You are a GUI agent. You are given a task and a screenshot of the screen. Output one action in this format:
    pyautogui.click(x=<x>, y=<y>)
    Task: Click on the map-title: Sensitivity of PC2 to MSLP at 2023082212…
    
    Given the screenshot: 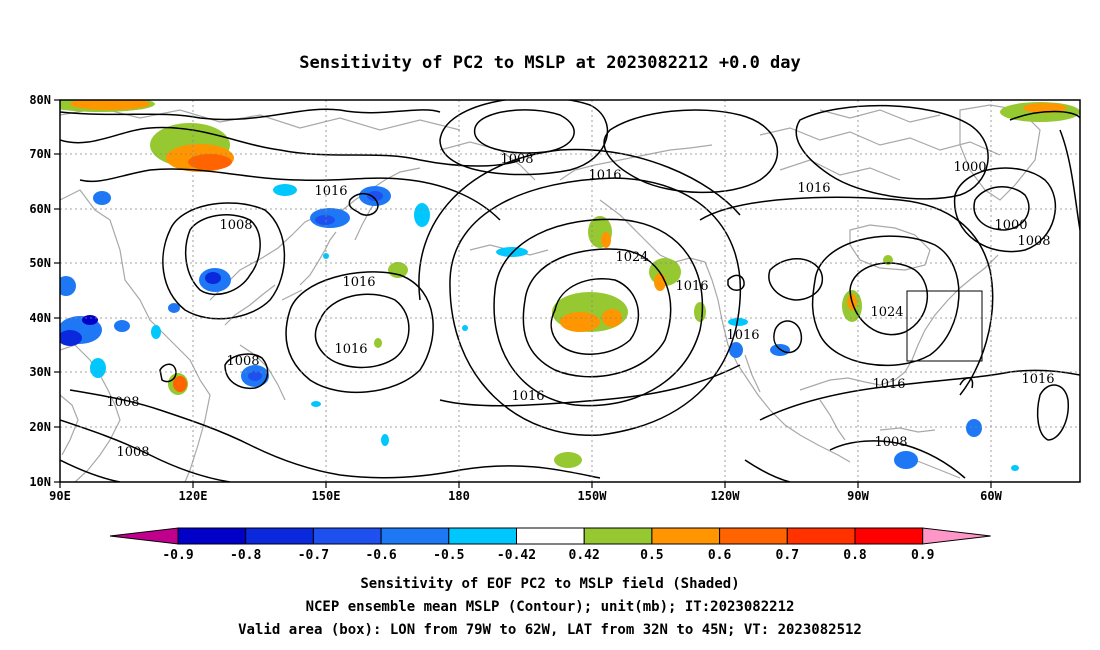 What is the action you would take?
    pyautogui.click(x=550, y=63)
    